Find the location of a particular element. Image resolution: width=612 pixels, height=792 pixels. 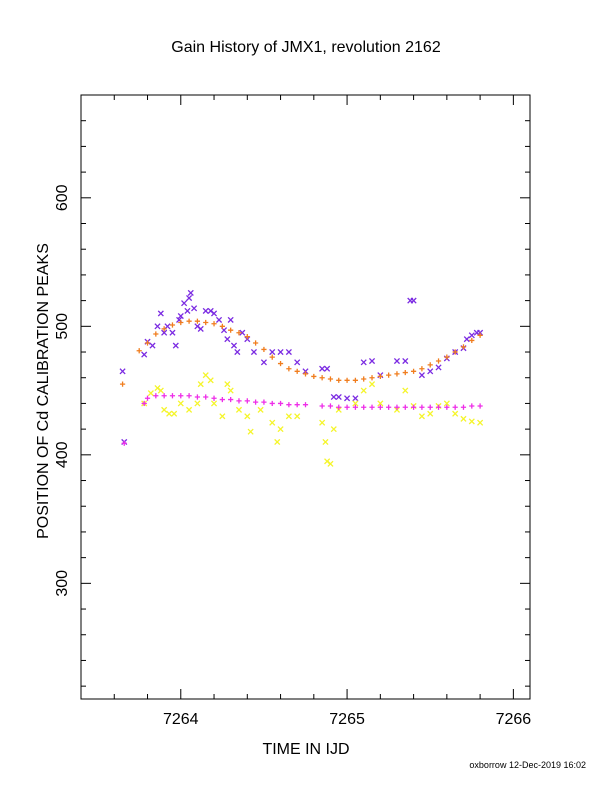

data-points is located at coordinates (301, 378).